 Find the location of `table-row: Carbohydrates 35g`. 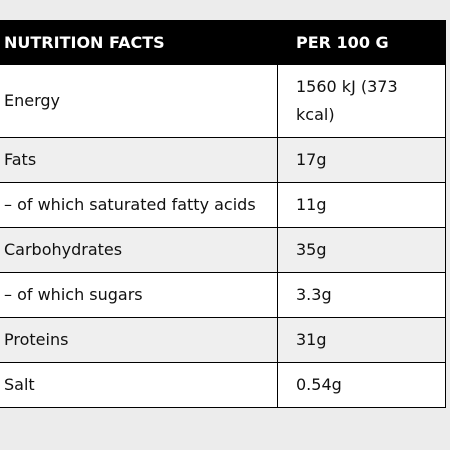

table-row: Carbohydrates 35g is located at coordinates (223, 250).